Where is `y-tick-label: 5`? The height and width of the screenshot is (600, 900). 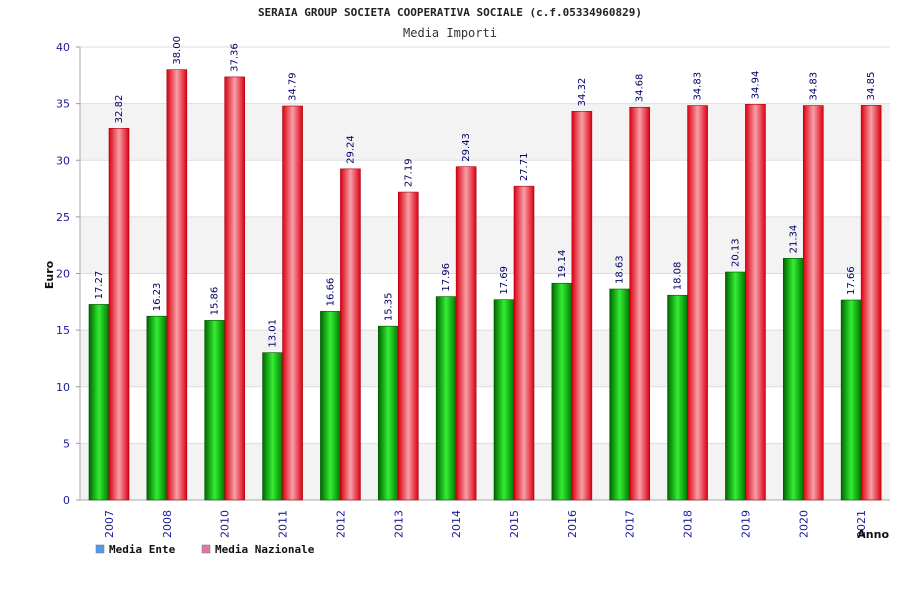 y-tick-label: 5 is located at coordinates (66, 443).